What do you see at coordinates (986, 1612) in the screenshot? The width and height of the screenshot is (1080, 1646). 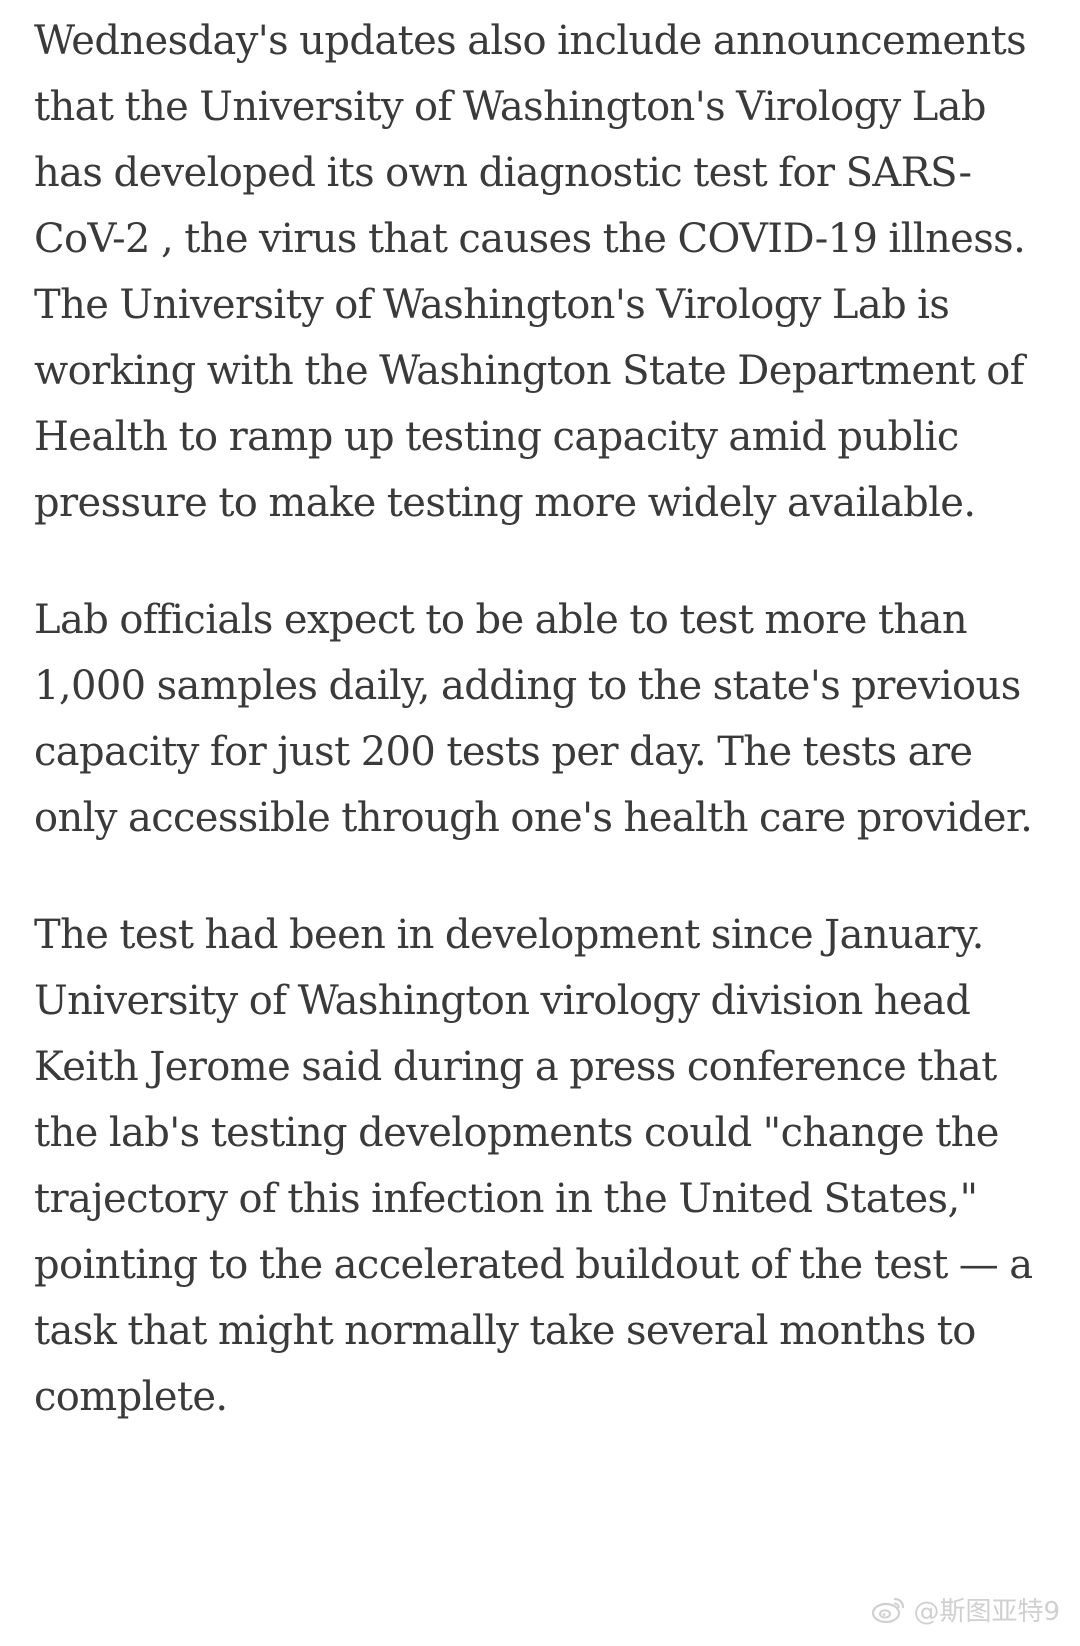 I see `weibo-watermark-text: @斯图亚特9` at bounding box center [986, 1612].